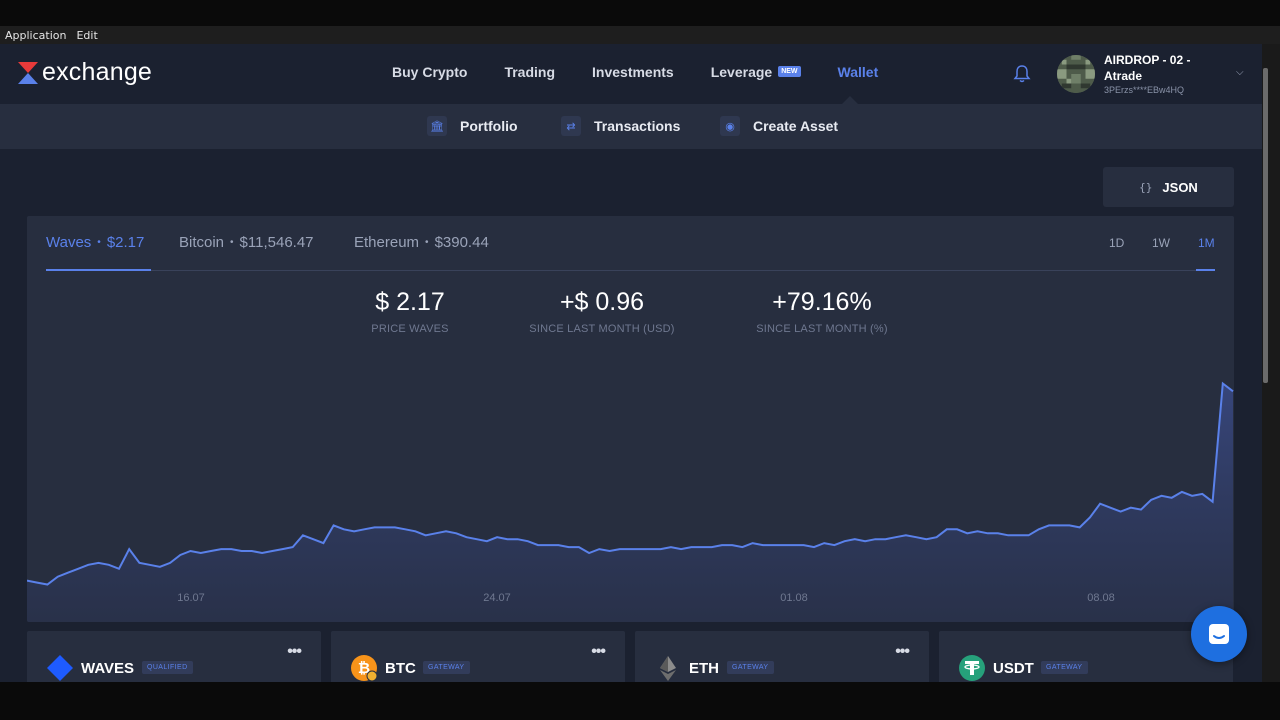 The height and width of the screenshot is (720, 1280). I want to click on subnav-transactions-label: Transactions, so click(637, 126).